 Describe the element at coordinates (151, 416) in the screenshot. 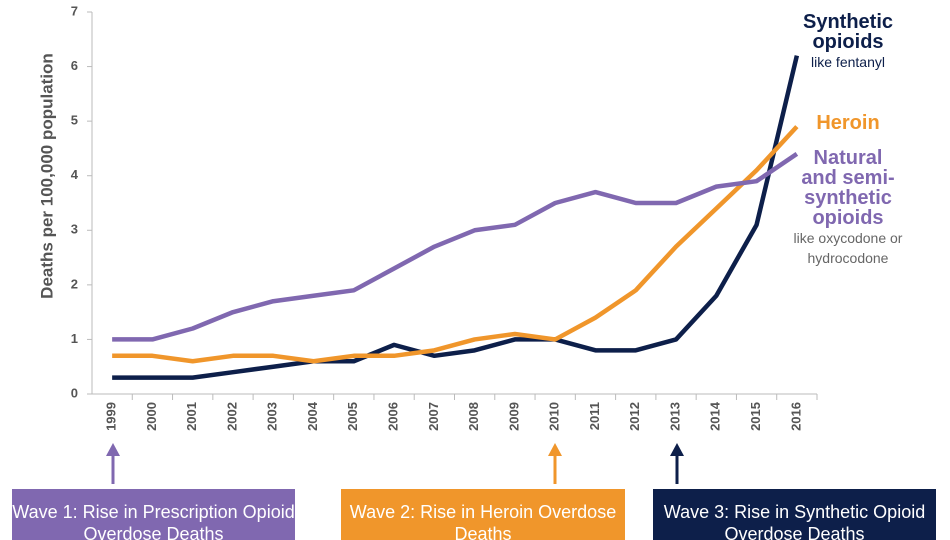

I see `x-tick-label: 2000` at that location.